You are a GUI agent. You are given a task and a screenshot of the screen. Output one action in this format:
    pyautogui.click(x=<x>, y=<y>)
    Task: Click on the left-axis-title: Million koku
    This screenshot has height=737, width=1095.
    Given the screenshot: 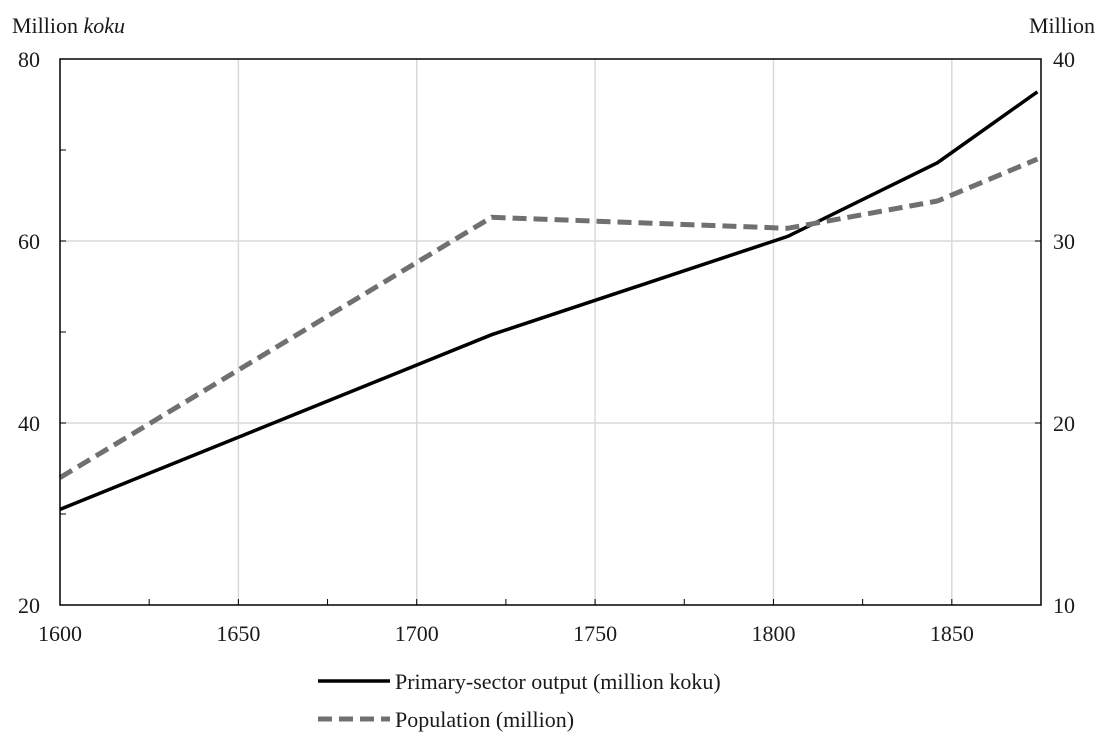 What is the action you would take?
    pyautogui.click(x=68, y=25)
    